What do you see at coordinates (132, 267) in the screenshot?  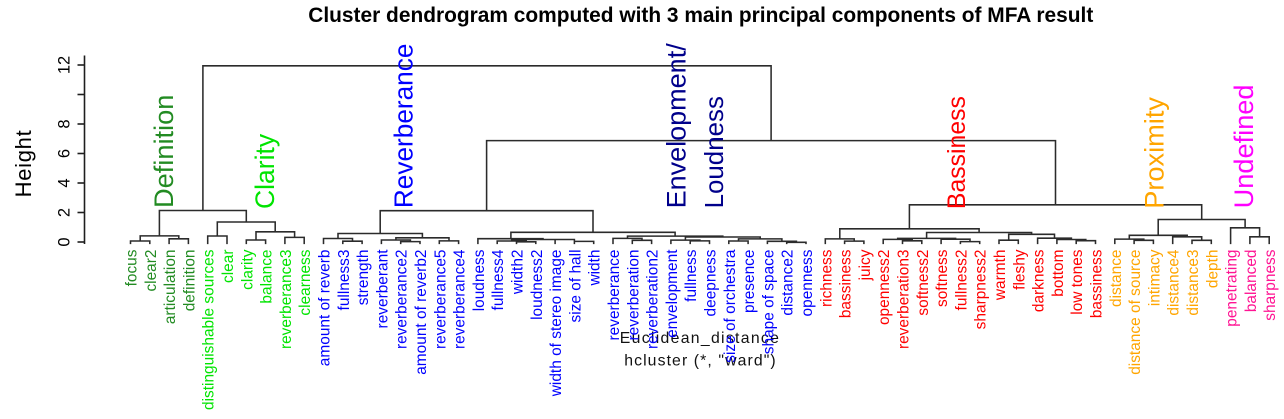 I see `svg-text: focus` at bounding box center [132, 267].